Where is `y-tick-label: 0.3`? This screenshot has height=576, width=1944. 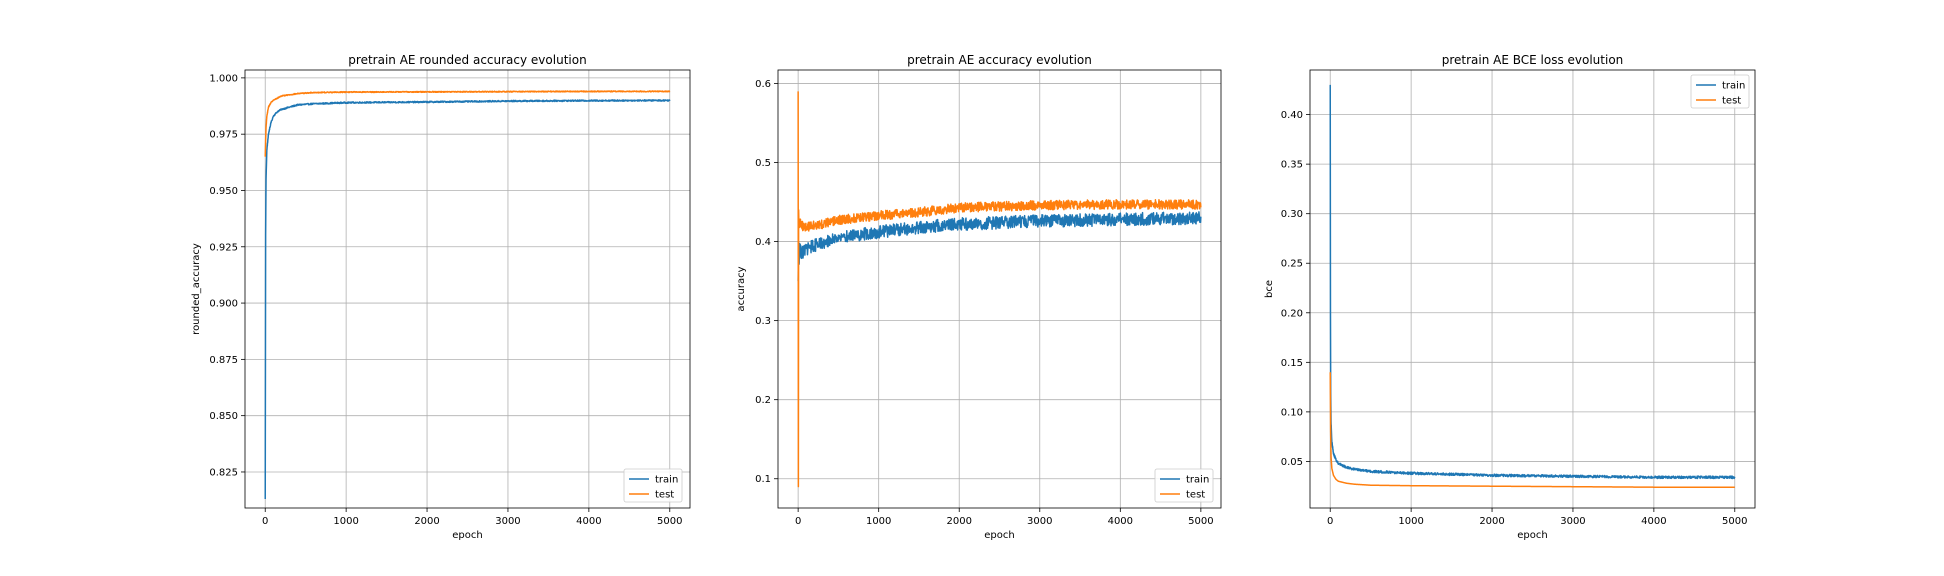
y-tick-label: 0.3 is located at coordinates (763, 321).